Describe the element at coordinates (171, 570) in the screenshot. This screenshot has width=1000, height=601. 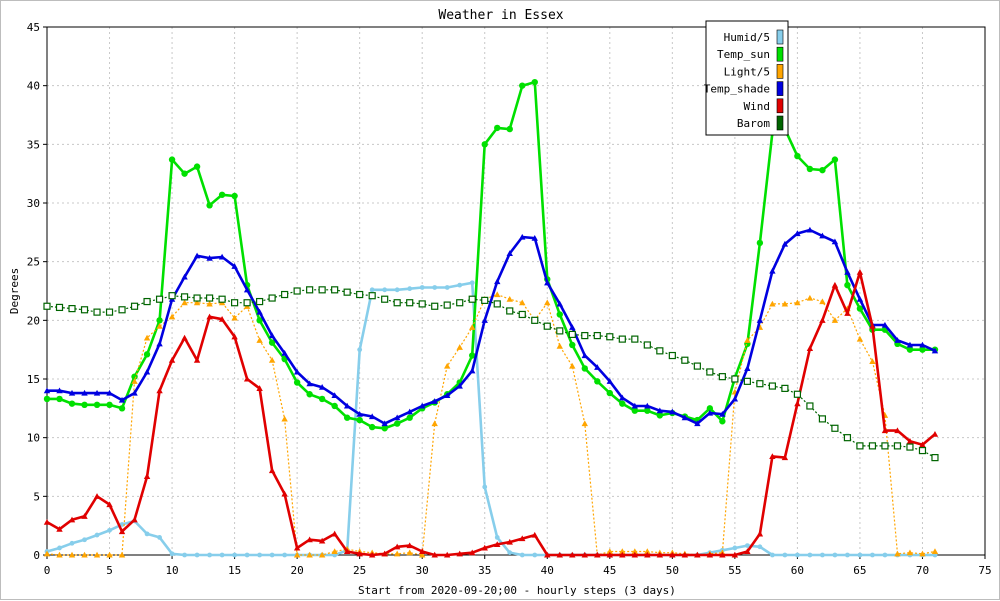
I see `x-tick-label: 10` at that location.